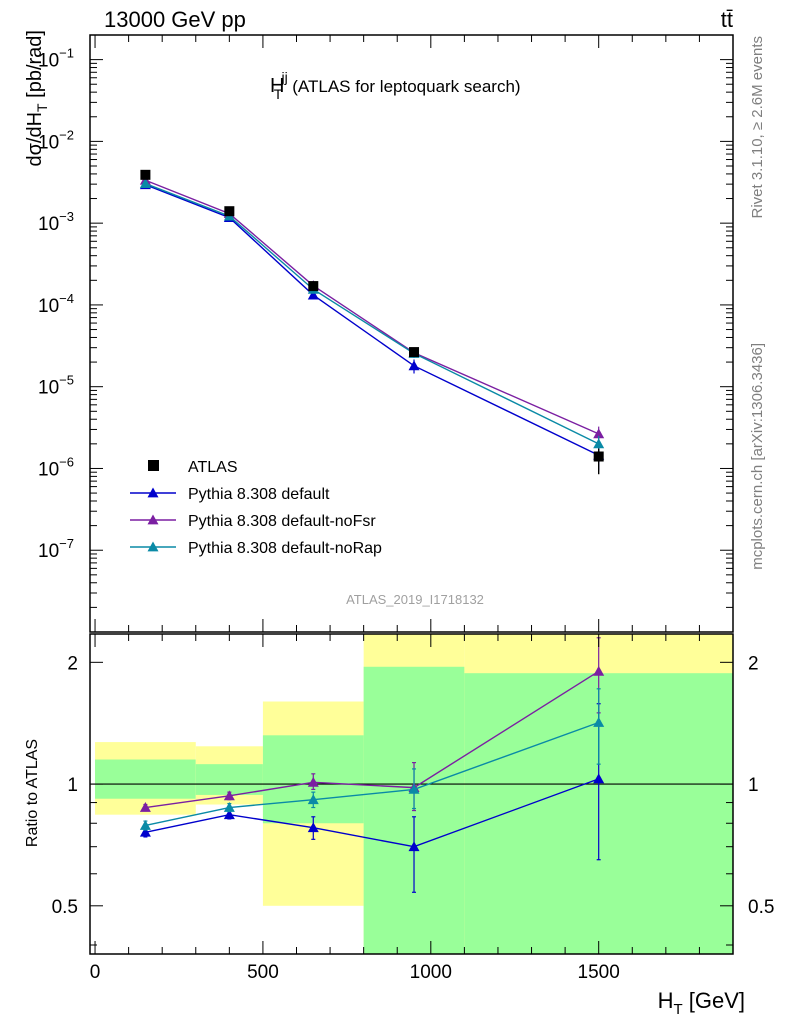 This screenshot has width=786, height=1024. Describe the element at coordinates (95, 972) in the screenshot. I see `ratio-xtick-label-0: 0` at that location.